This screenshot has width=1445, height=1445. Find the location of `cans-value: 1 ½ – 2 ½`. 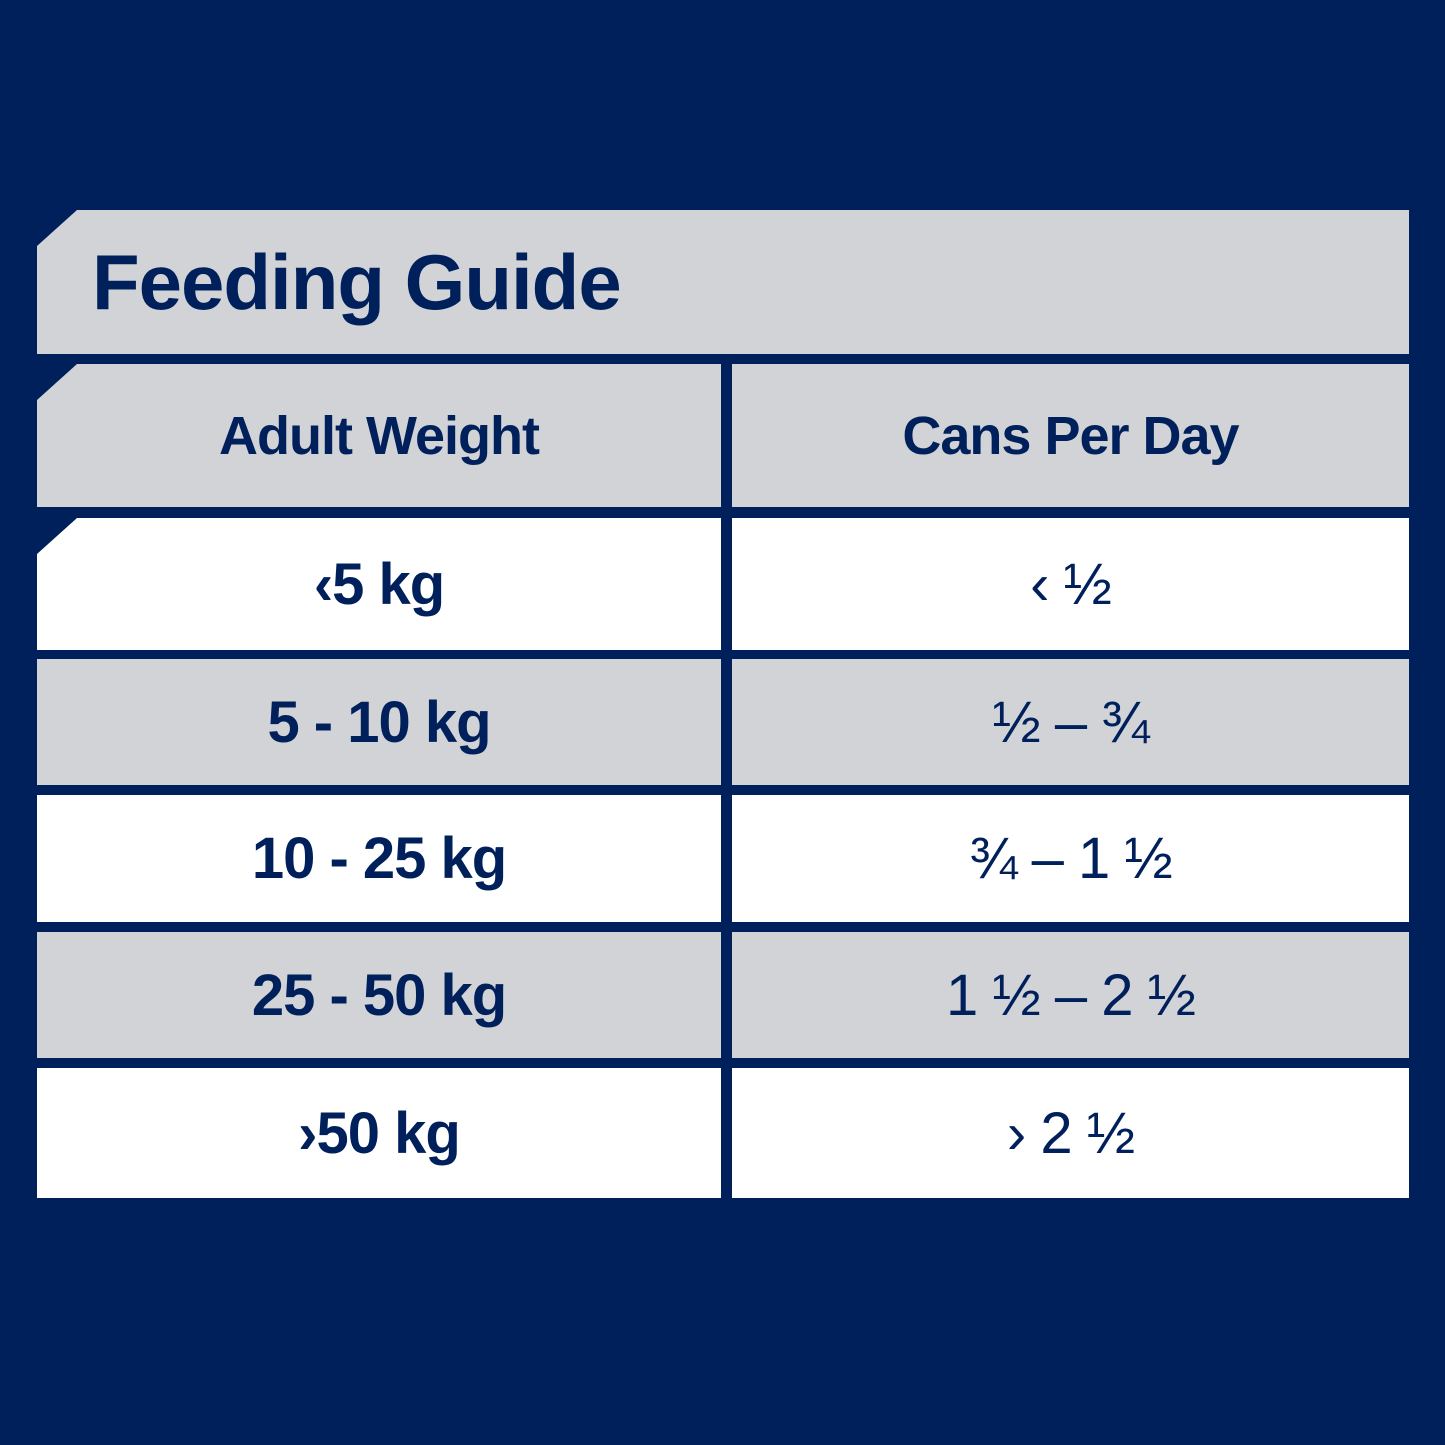

cans-value: 1 ½ – 2 ½ is located at coordinates (1071, 995).